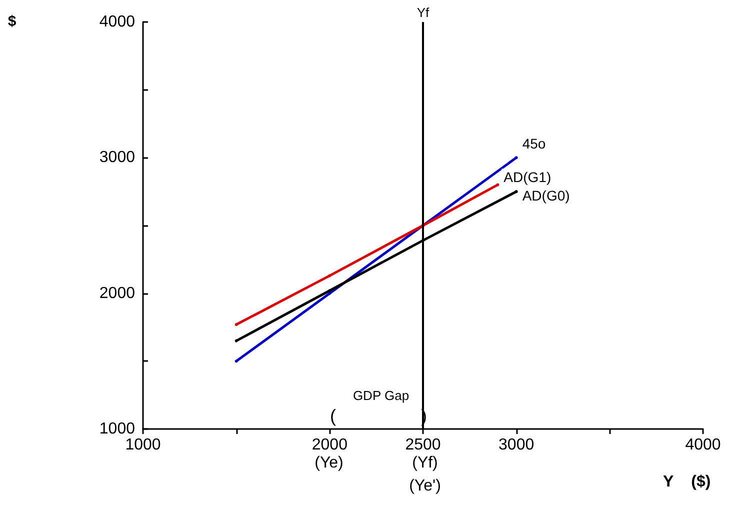 The height and width of the screenshot is (517, 735). What do you see at coordinates (528, 176) in the screenshot?
I see `series-label: AD(G1)` at bounding box center [528, 176].